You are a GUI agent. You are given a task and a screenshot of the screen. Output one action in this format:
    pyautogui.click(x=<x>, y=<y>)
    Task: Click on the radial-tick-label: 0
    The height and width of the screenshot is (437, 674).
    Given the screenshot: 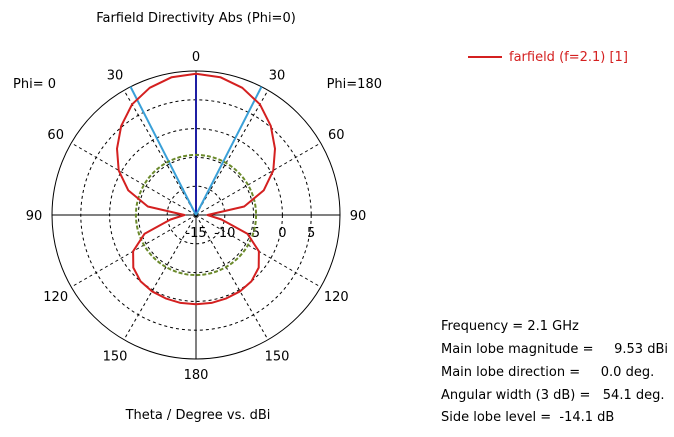 What is the action you would take?
    pyautogui.click(x=282, y=233)
    